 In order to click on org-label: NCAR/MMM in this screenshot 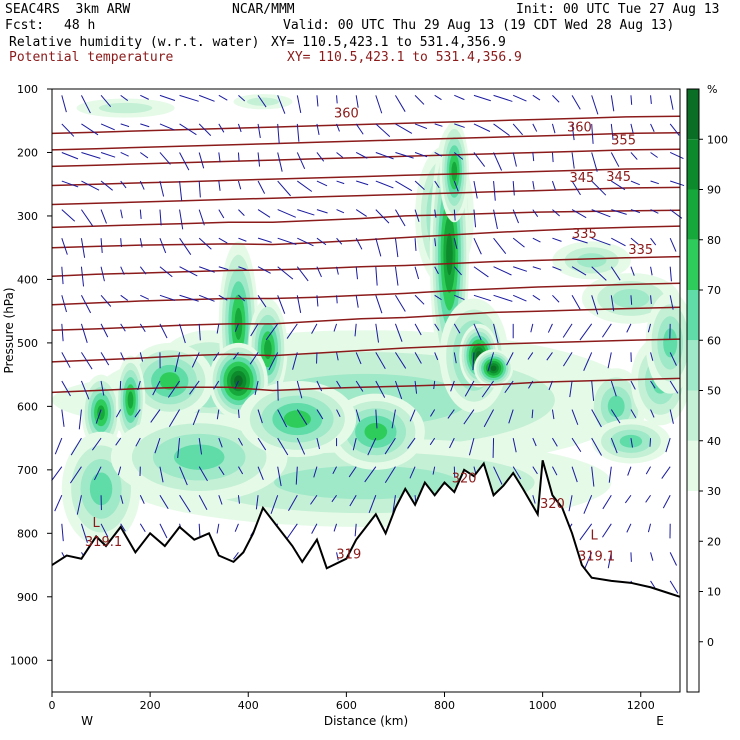, I will do `click(263, 9)`.